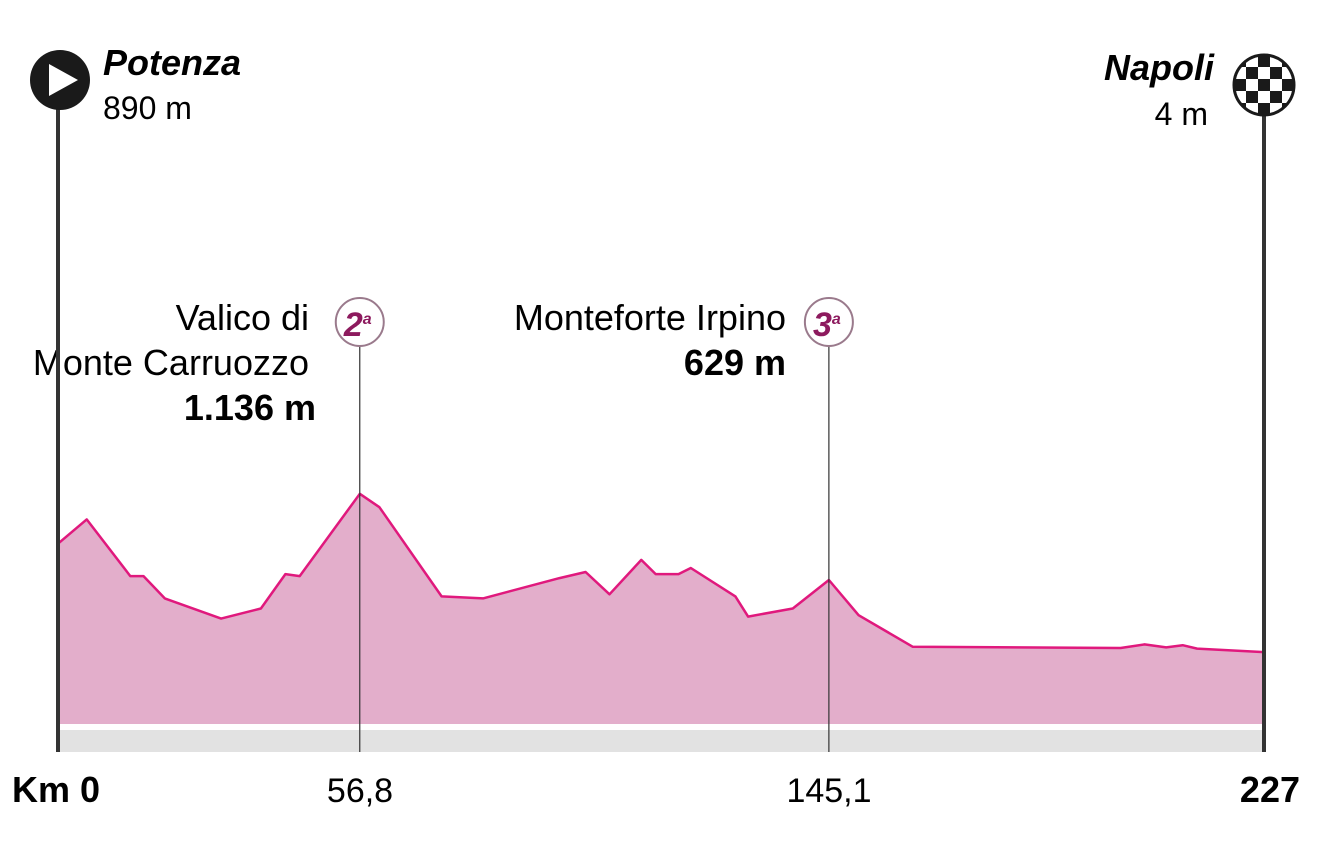 The image size is (1321, 848). What do you see at coordinates (60, 80) in the screenshot?
I see `play-triangle-icon` at bounding box center [60, 80].